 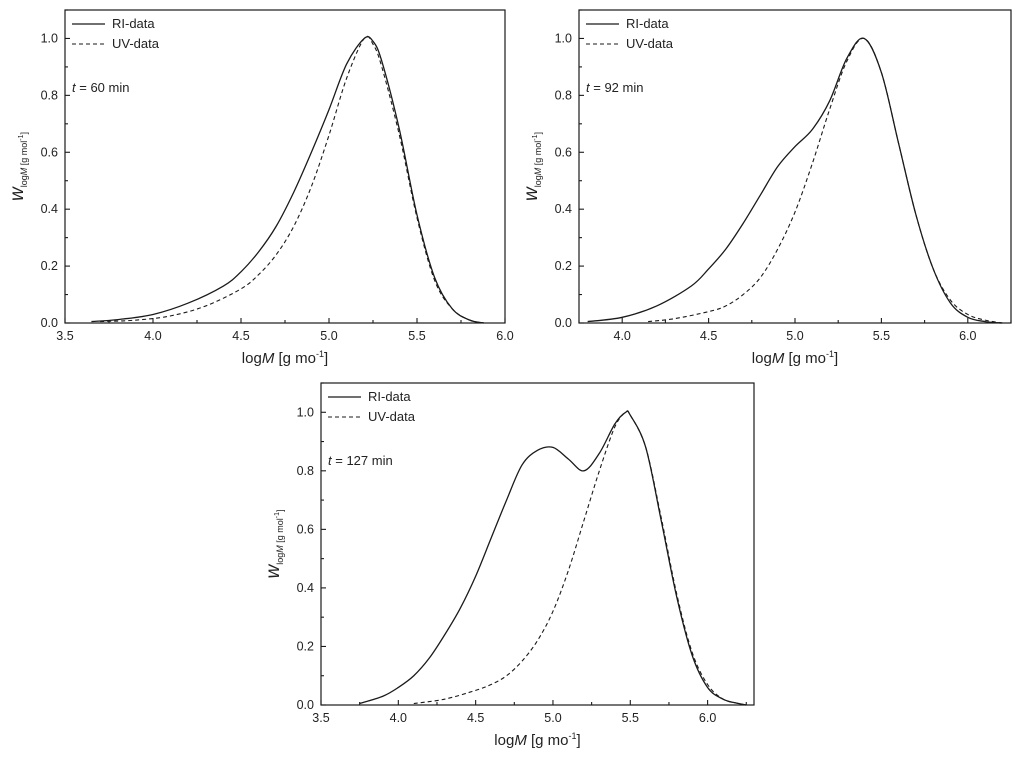 I want to click on time-annotation: t = 92 min, so click(x=614, y=87).